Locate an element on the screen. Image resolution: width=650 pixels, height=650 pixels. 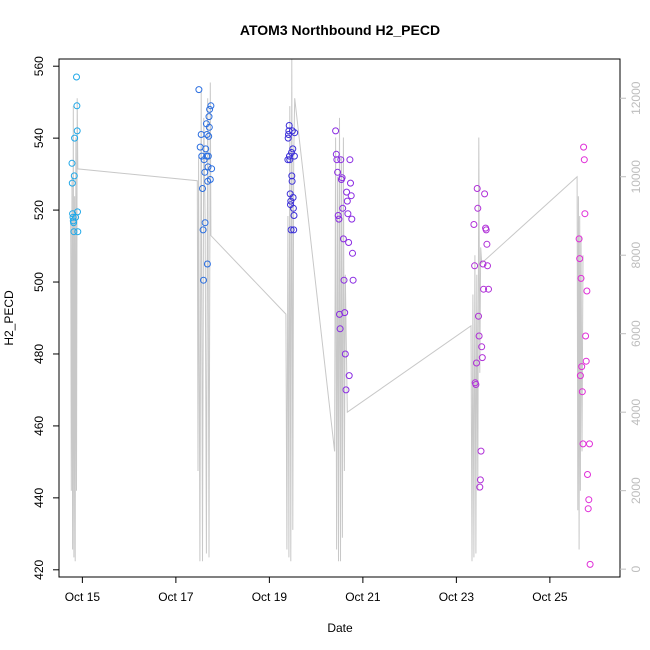
x-tick-label-2: Oct 19 is located at coordinates (270, 597).